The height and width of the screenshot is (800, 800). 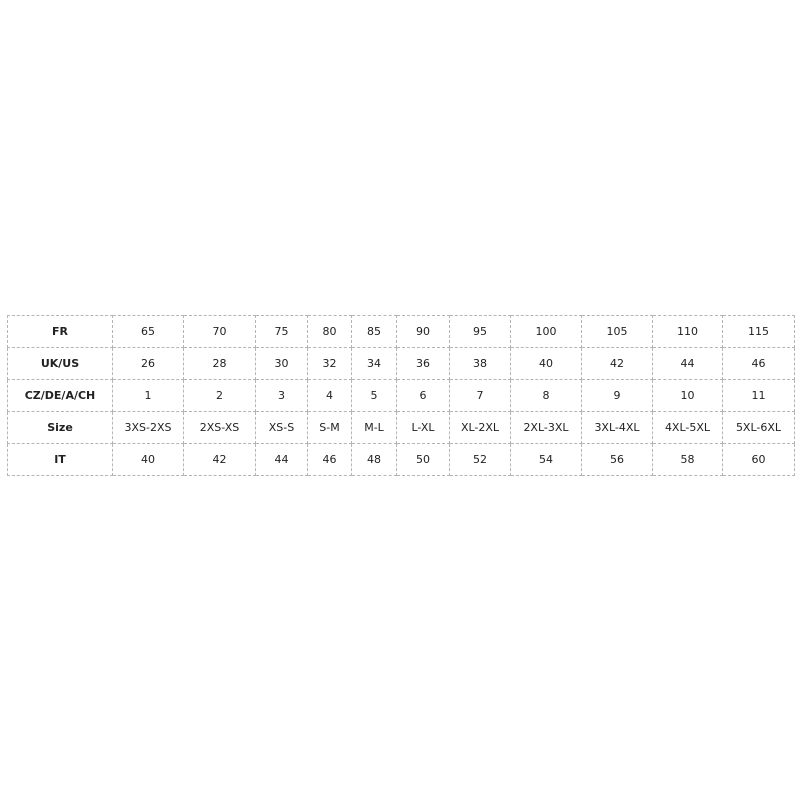 I want to click on table-cell: 95, so click(x=480, y=331).